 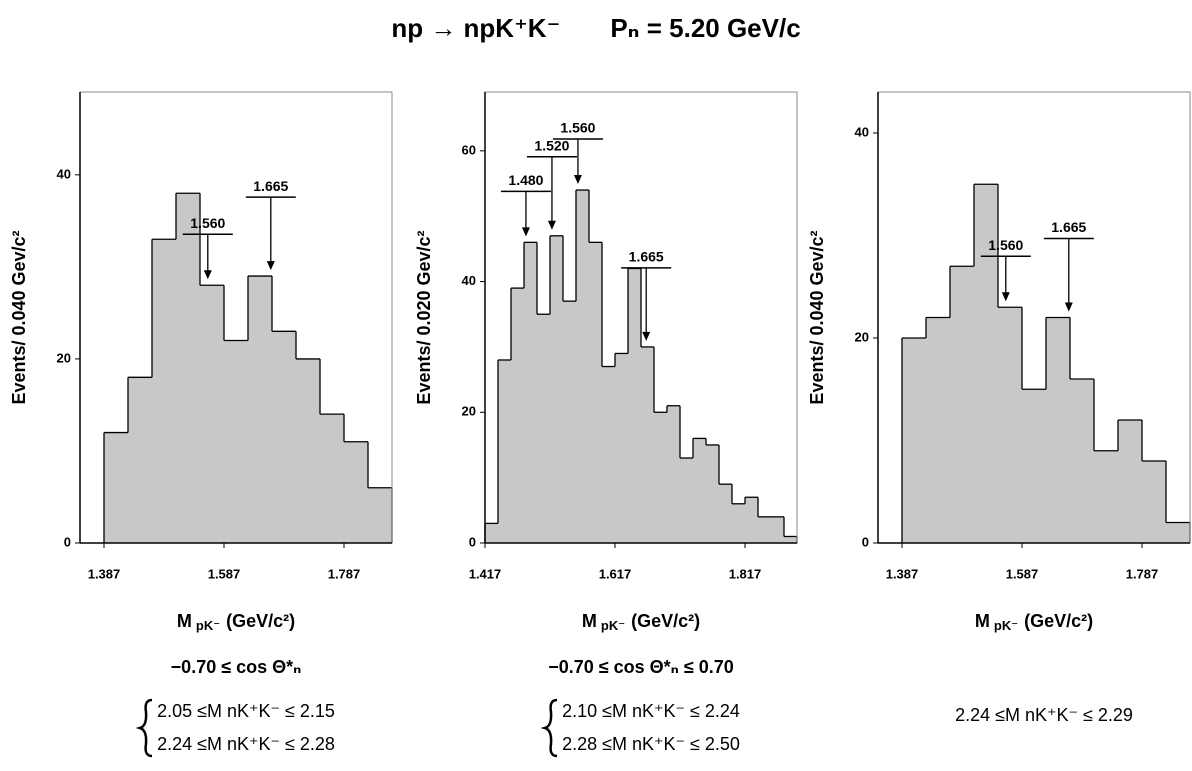 What do you see at coordinates (246, 711) in the screenshot?
I see `mass-cut: 2.05 ≤M nK⁺K⁻ ≤ 2.15` at bounding box center [246, 711].